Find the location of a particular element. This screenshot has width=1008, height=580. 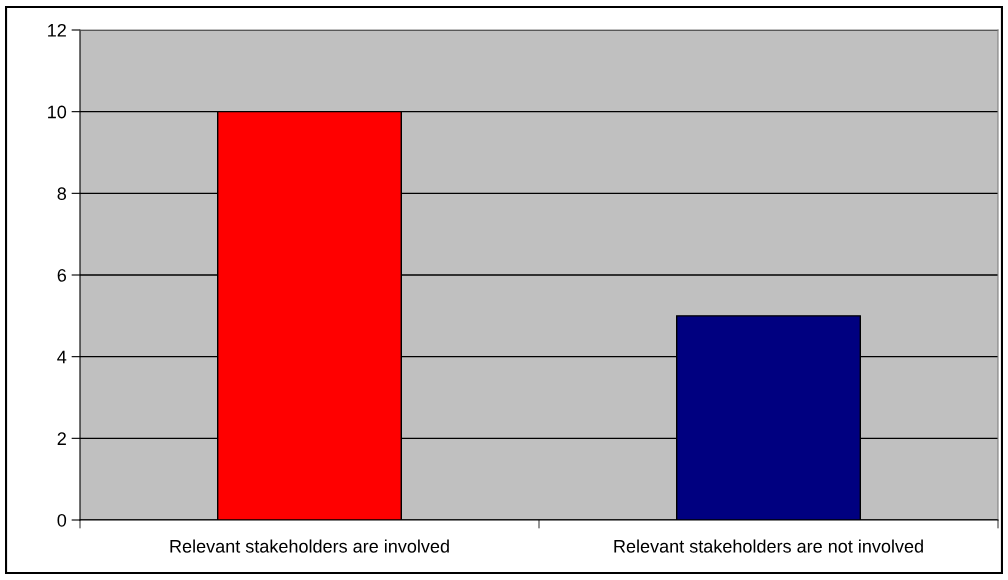

y-tick-label: 12 is located at coordinates (57, 30).